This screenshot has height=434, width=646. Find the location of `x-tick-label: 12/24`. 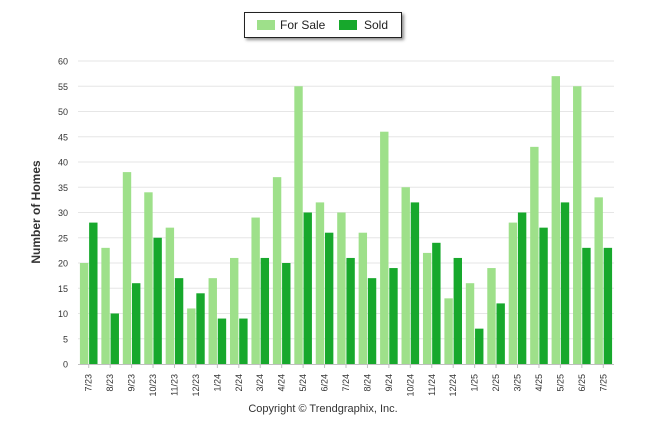

x-tick-label: 12/24 is located at coordinates (453, 385).